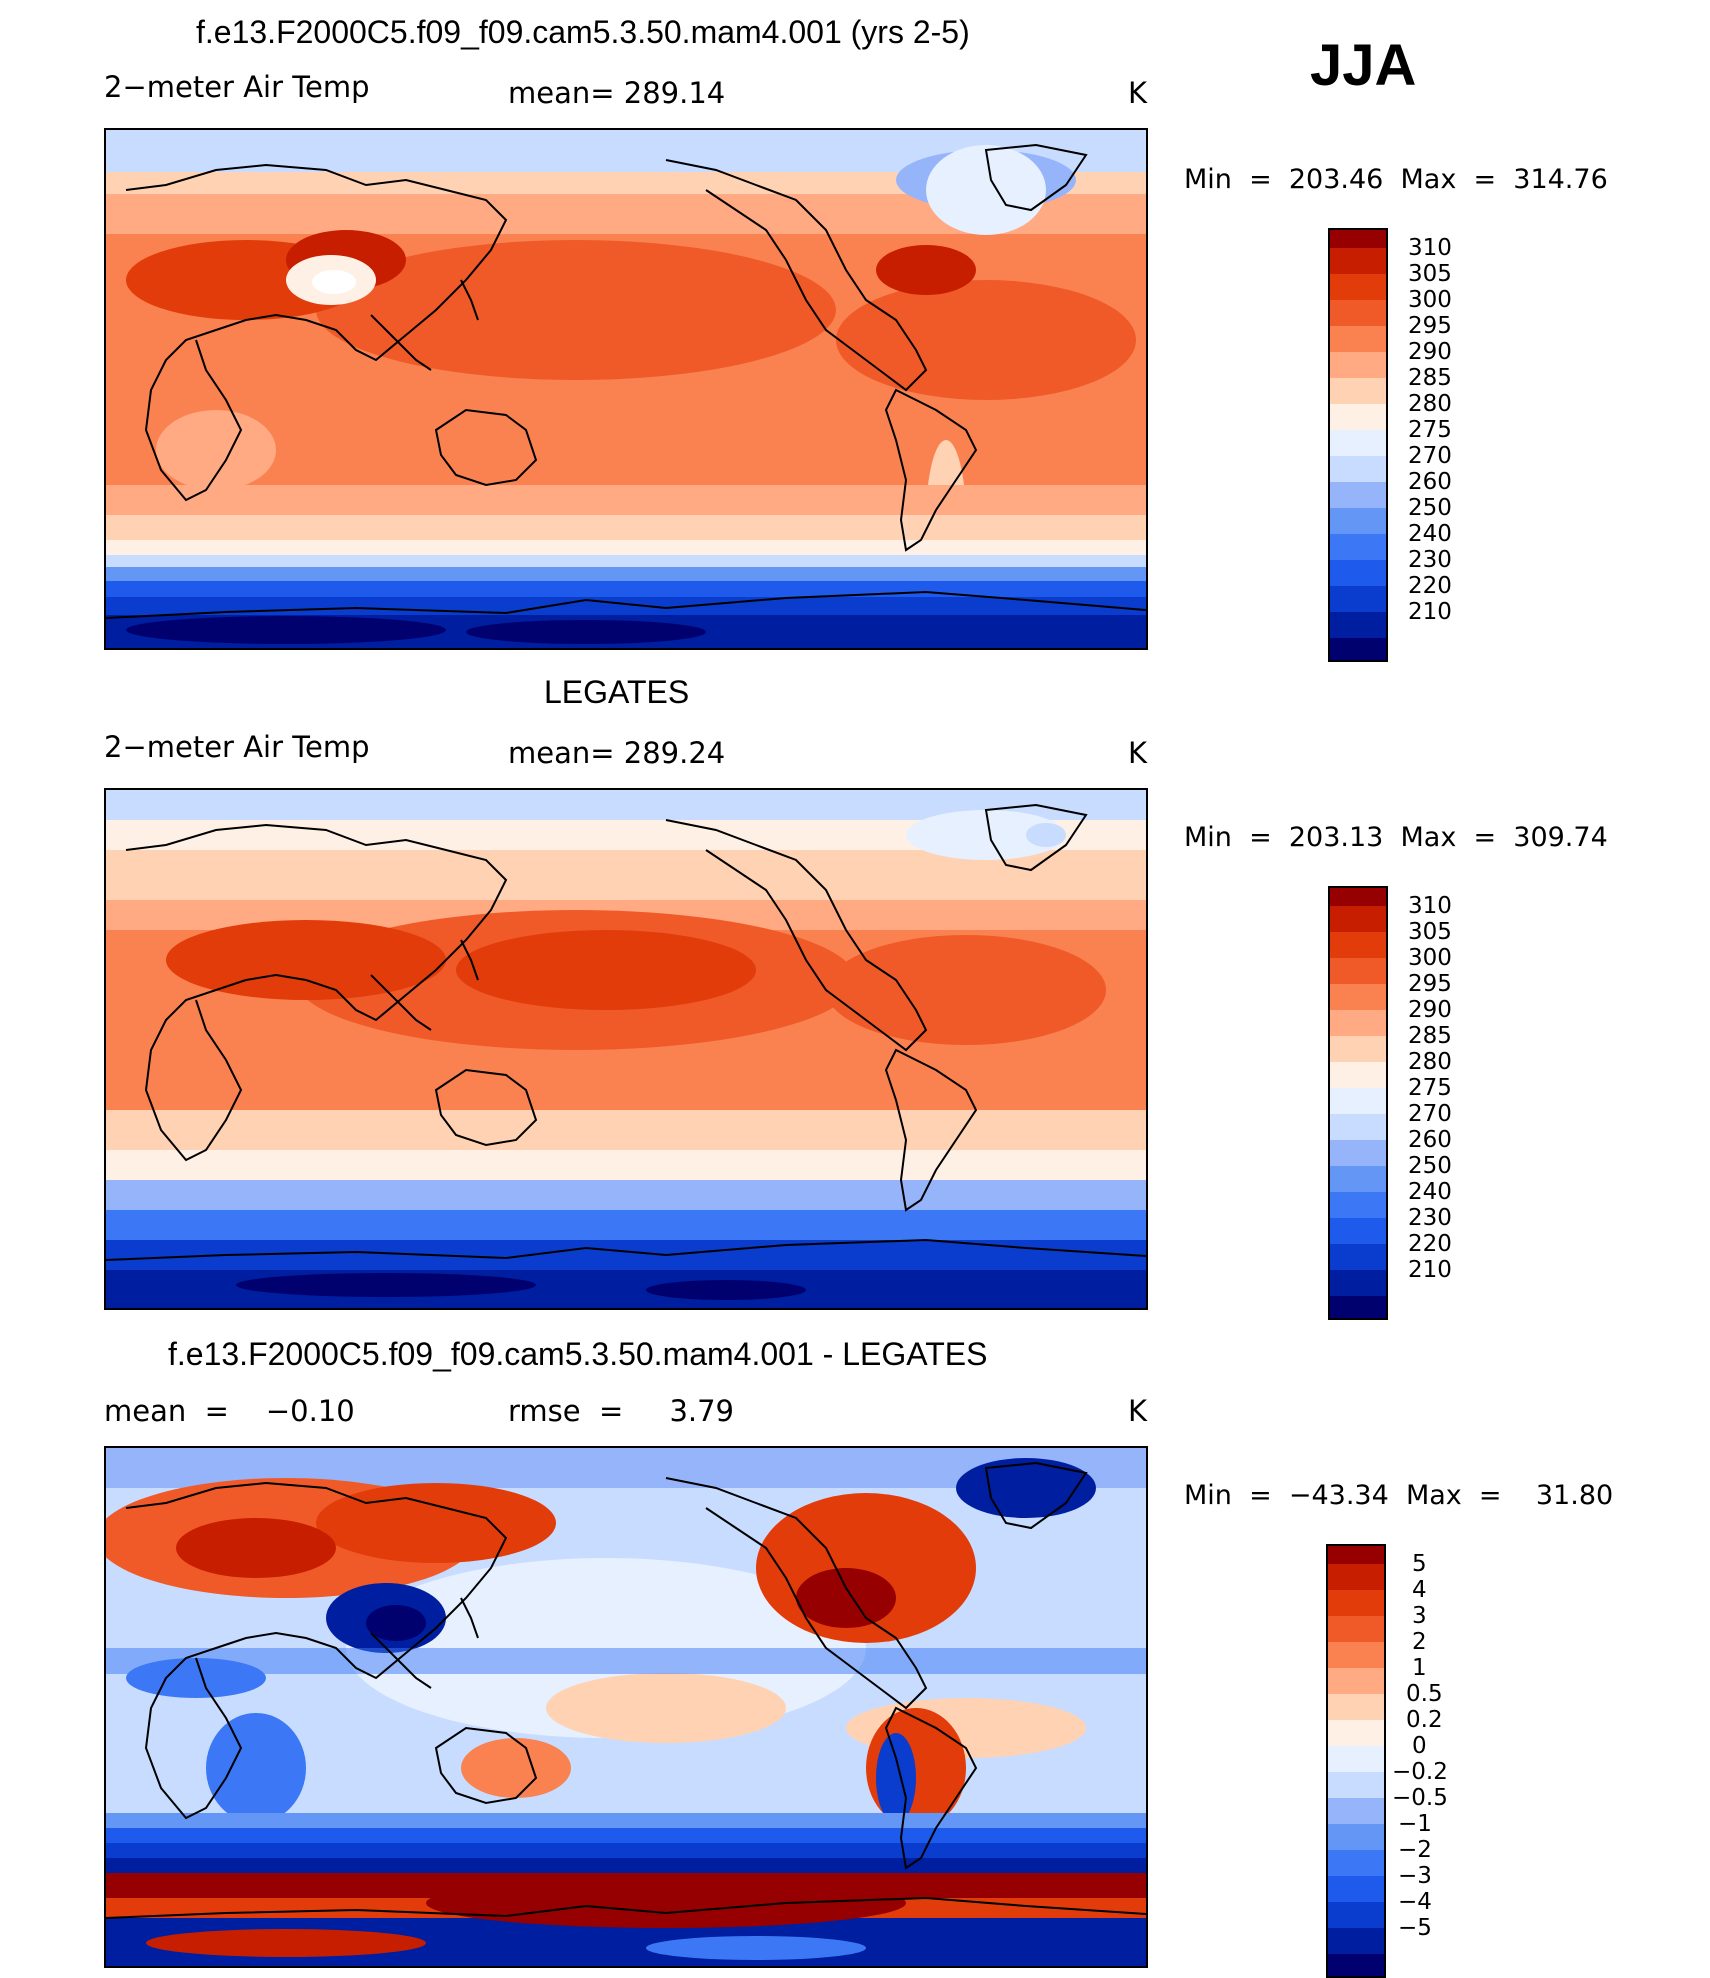  What do you see at coordinates (1419, 1668) in the screenshot?
I see `colorbar-label: 1` at bounding box center [1419, 1668].